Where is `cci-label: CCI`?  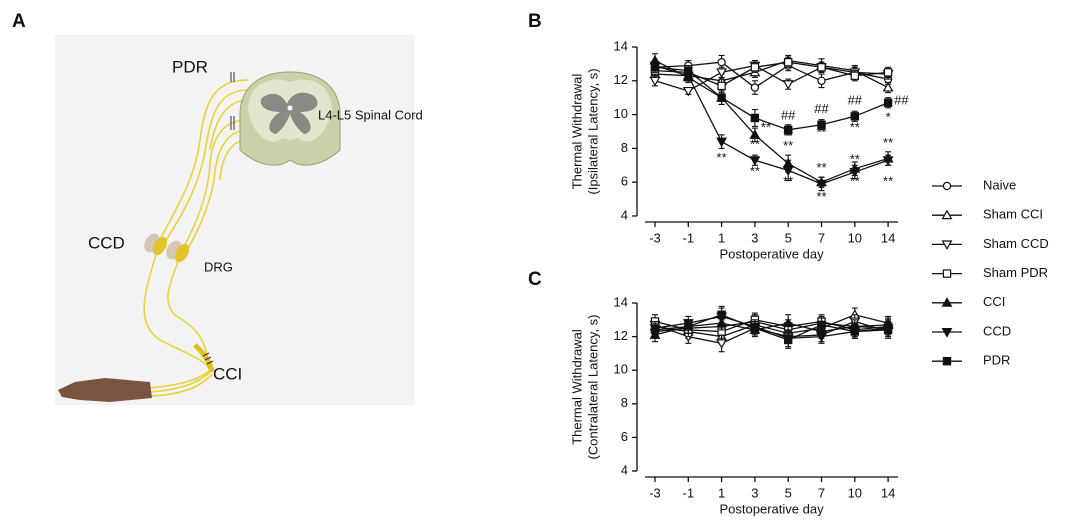
cci-label: CCI is located at coordinates (227, 373).